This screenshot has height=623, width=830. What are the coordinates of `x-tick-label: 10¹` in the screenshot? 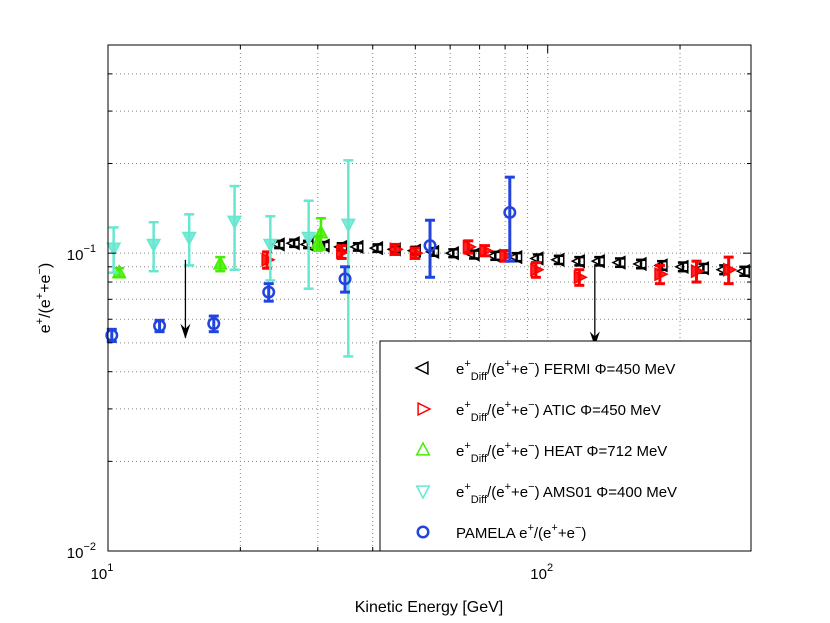 It's located at (102, 572).